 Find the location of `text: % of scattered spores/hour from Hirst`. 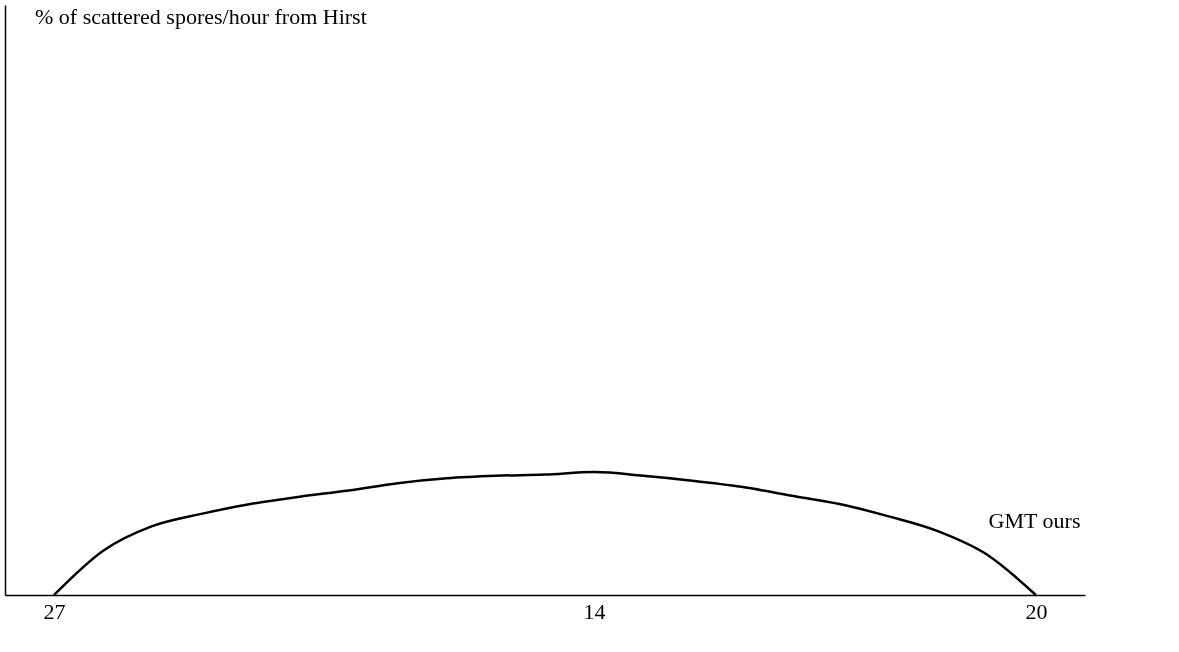

text: % of scattered spores/hour from Hirst is located at coordinates (201, 16).